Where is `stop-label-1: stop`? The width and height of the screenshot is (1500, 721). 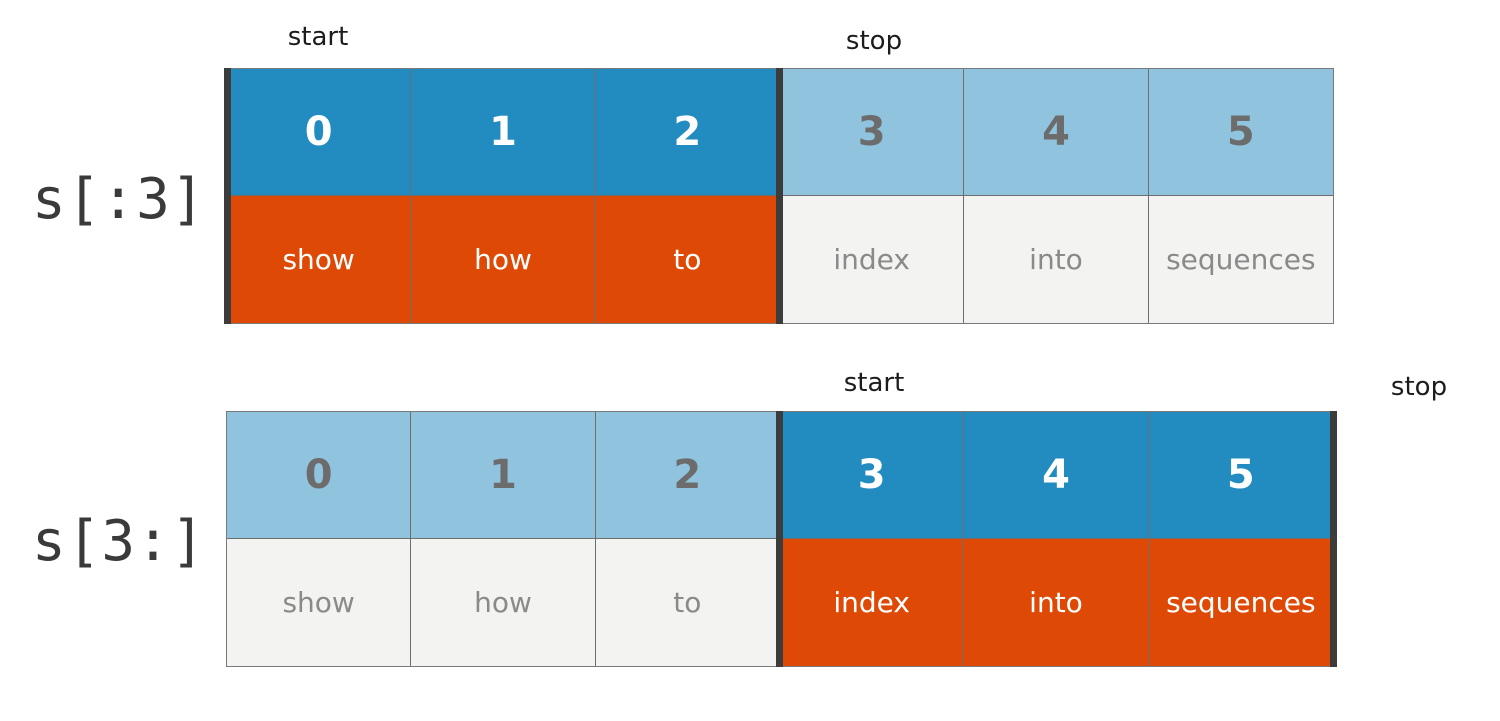 stop-label-1: stop is located at coordinates (874, 41).